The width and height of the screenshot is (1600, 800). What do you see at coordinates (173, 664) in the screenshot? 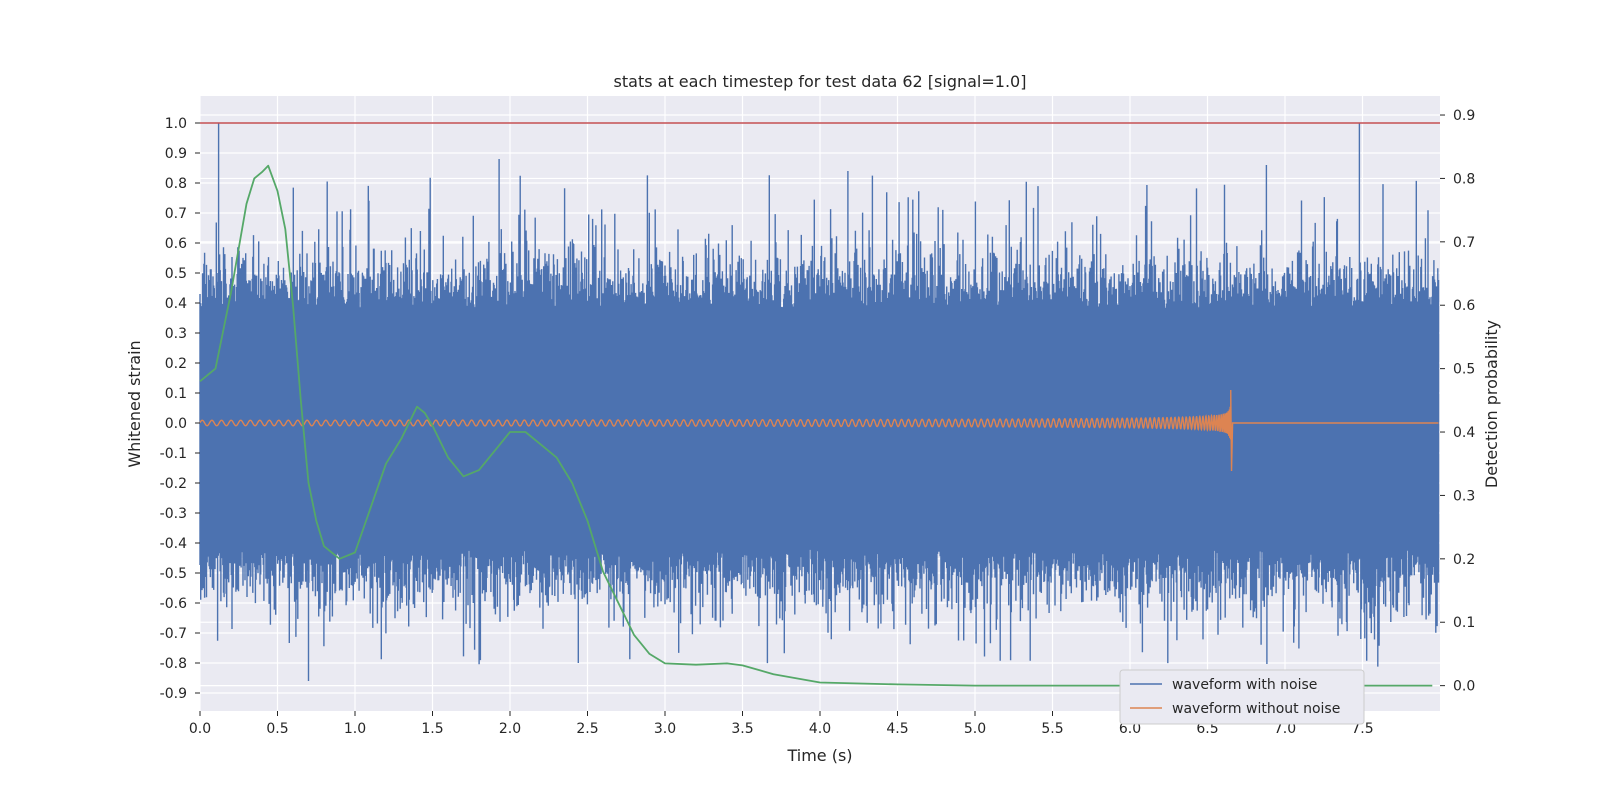
I see `y-tick-label: -0.8` at bounding box center [173, 664].